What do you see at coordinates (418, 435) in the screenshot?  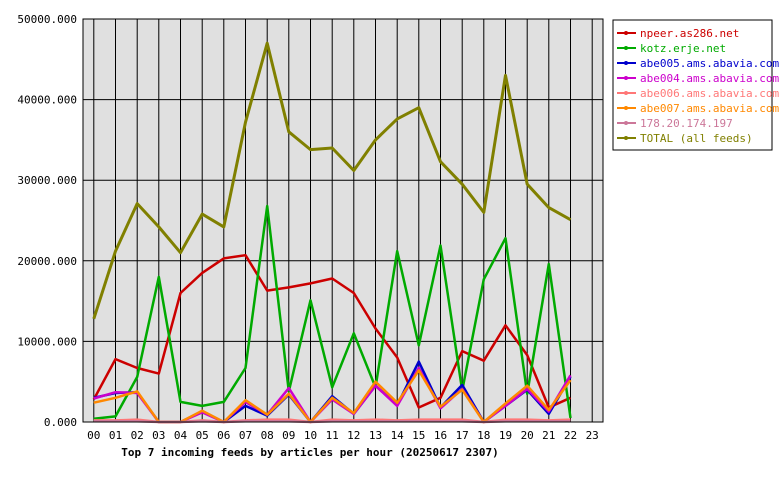 I see `x-tick-label: 15` at bounding box center [418, 435].